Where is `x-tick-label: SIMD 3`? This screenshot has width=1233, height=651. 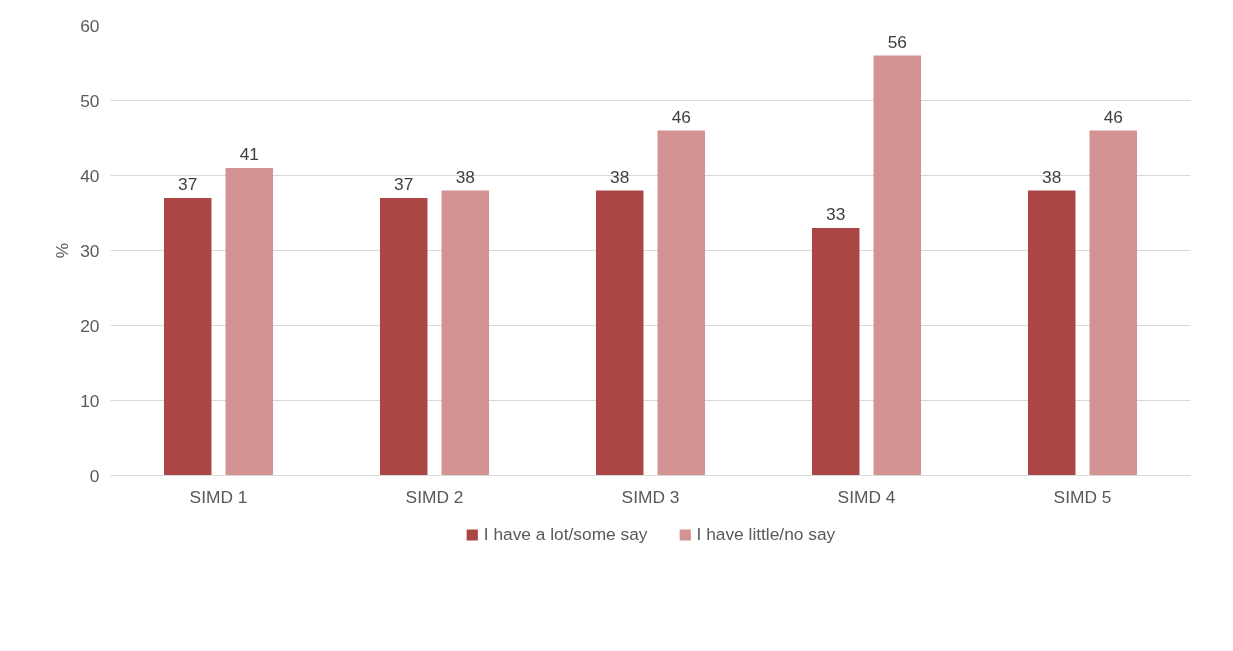 x-tick-label: SIMD 3 is located at coordinates (650, 496).